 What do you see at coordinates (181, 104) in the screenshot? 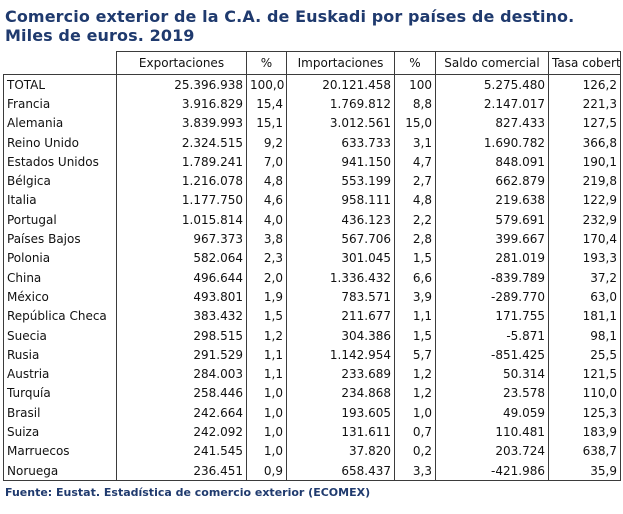
I see `exports-cell: 3.916.829` at bounding box center [181, 104].